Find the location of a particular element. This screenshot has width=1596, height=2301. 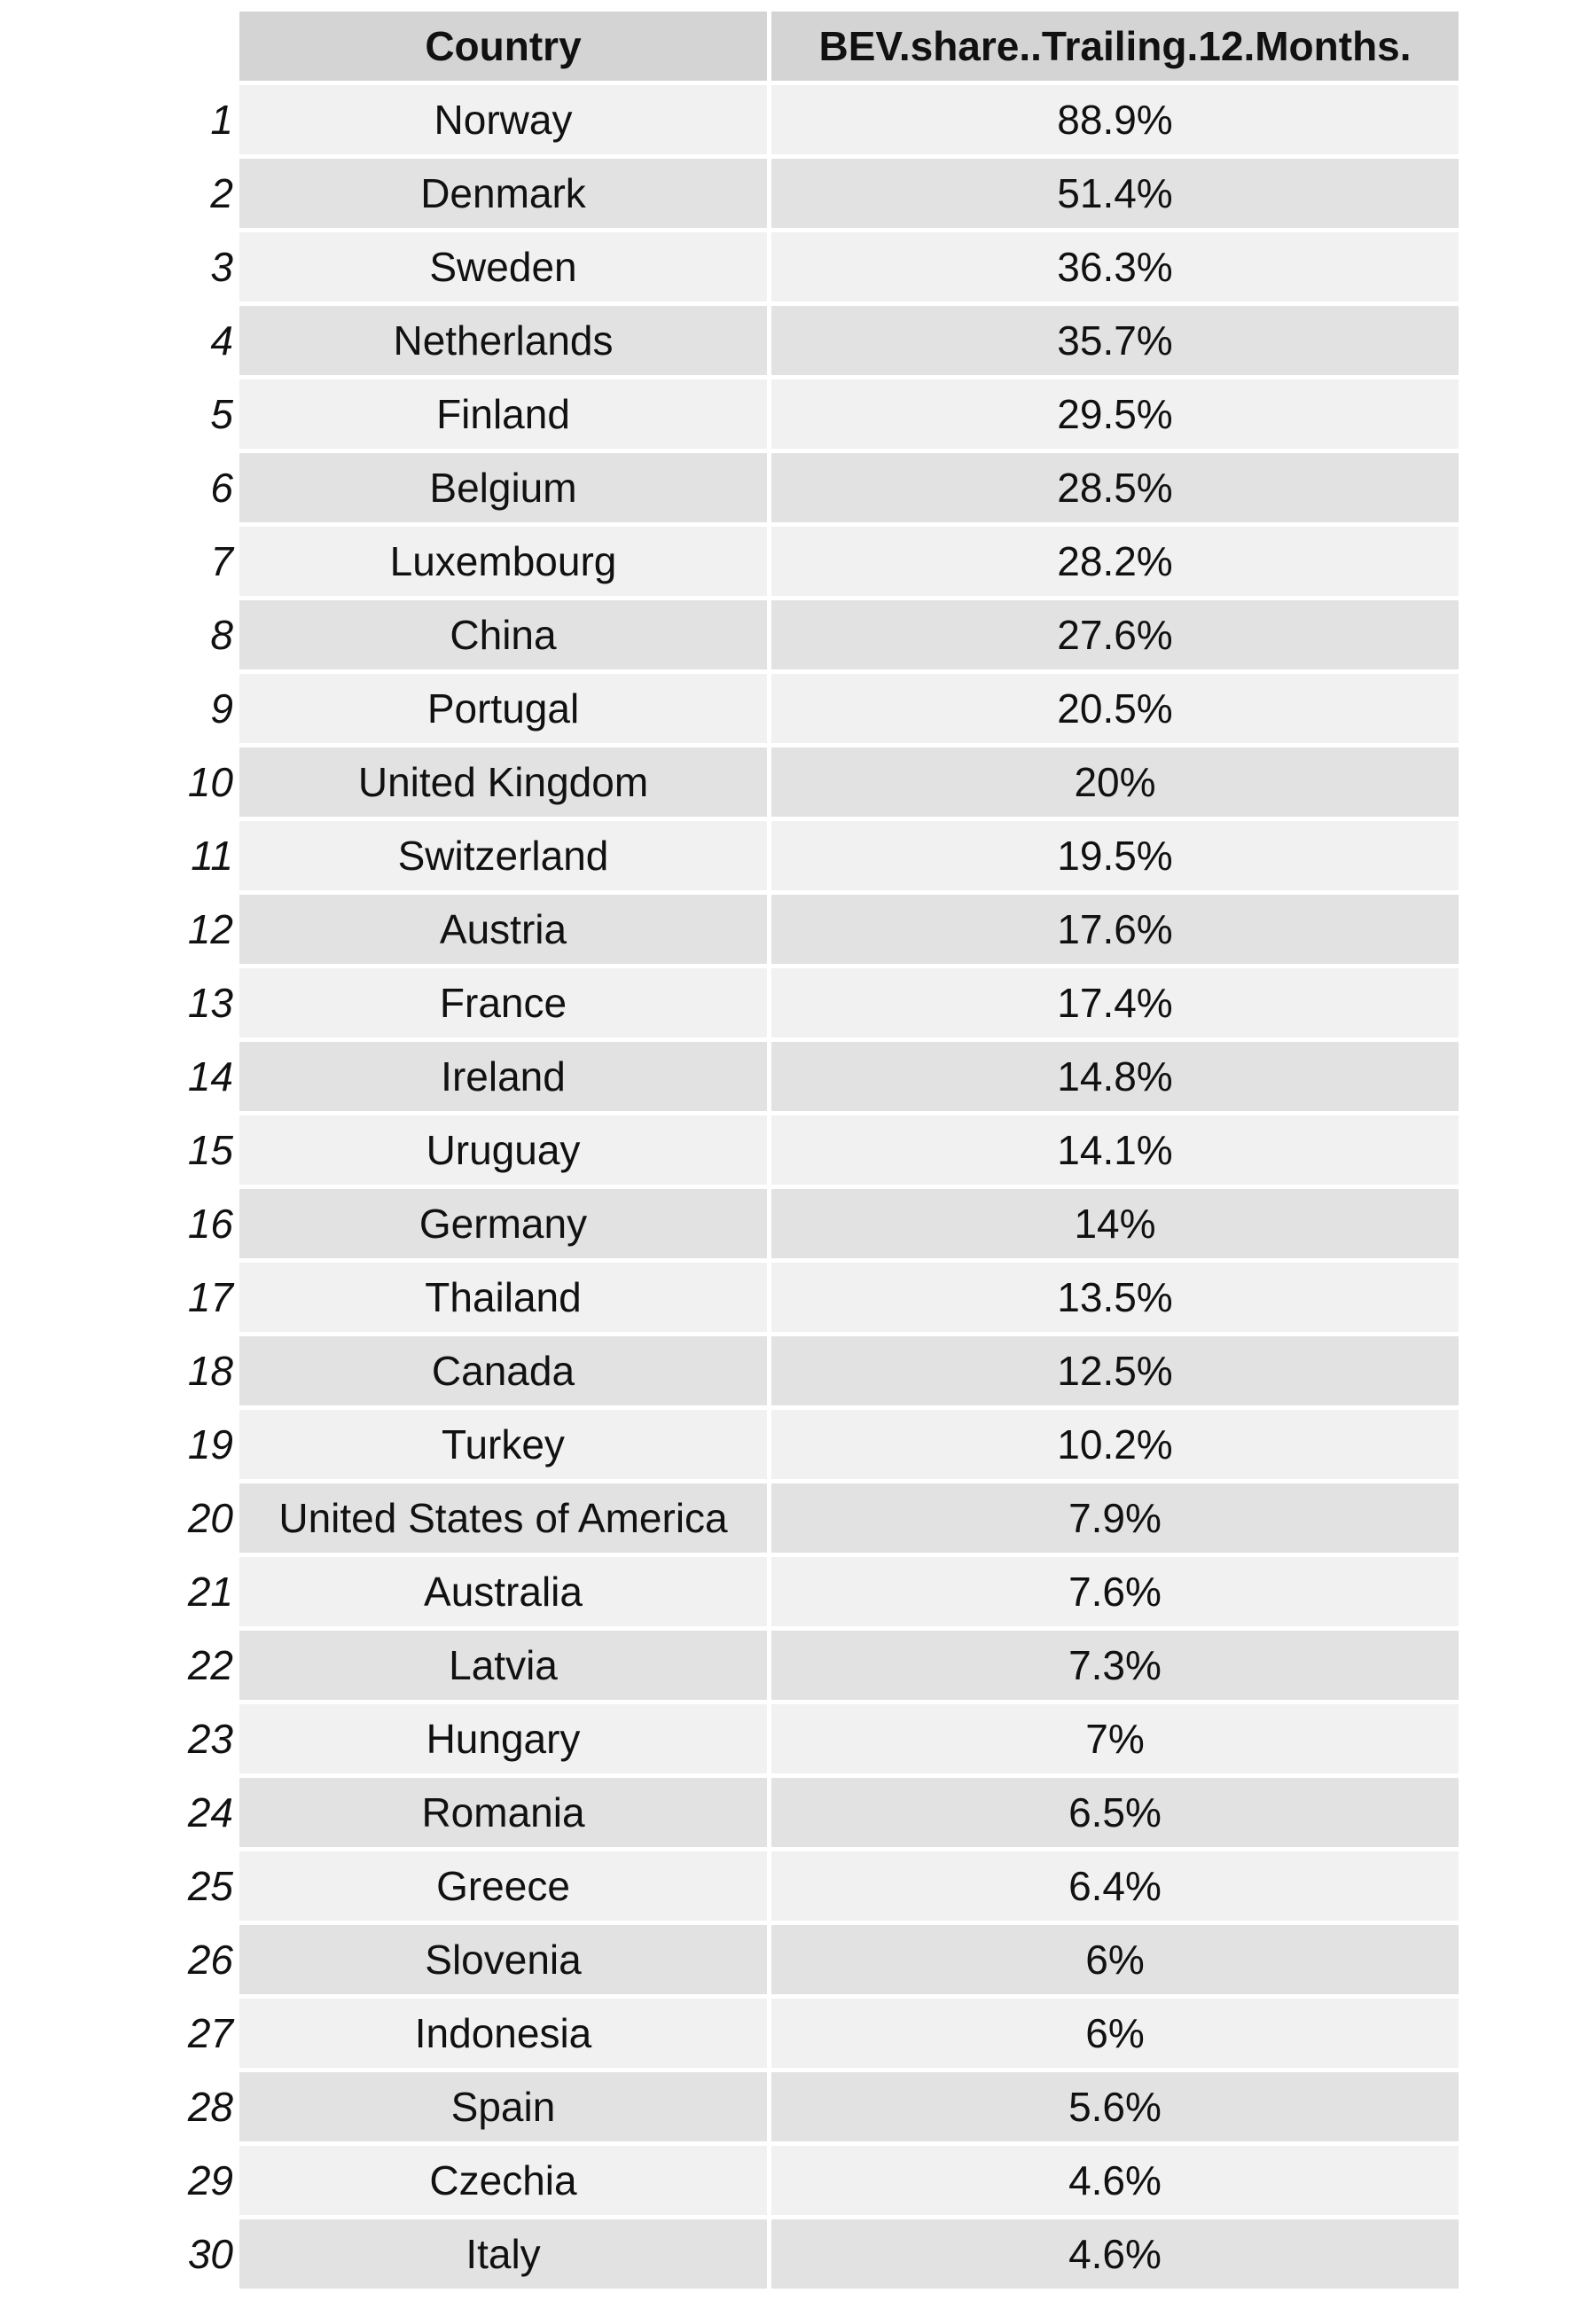

table-row: 27 Indonesia 6% is located at coordinates (820, 2033).